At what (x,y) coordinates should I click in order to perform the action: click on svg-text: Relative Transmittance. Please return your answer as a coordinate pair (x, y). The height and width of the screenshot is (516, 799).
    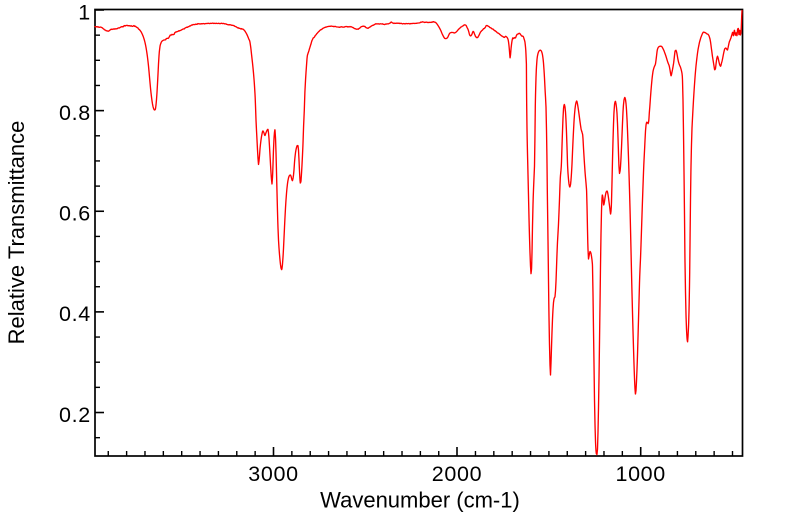
    Looking at the image, I should click on (16, 233).